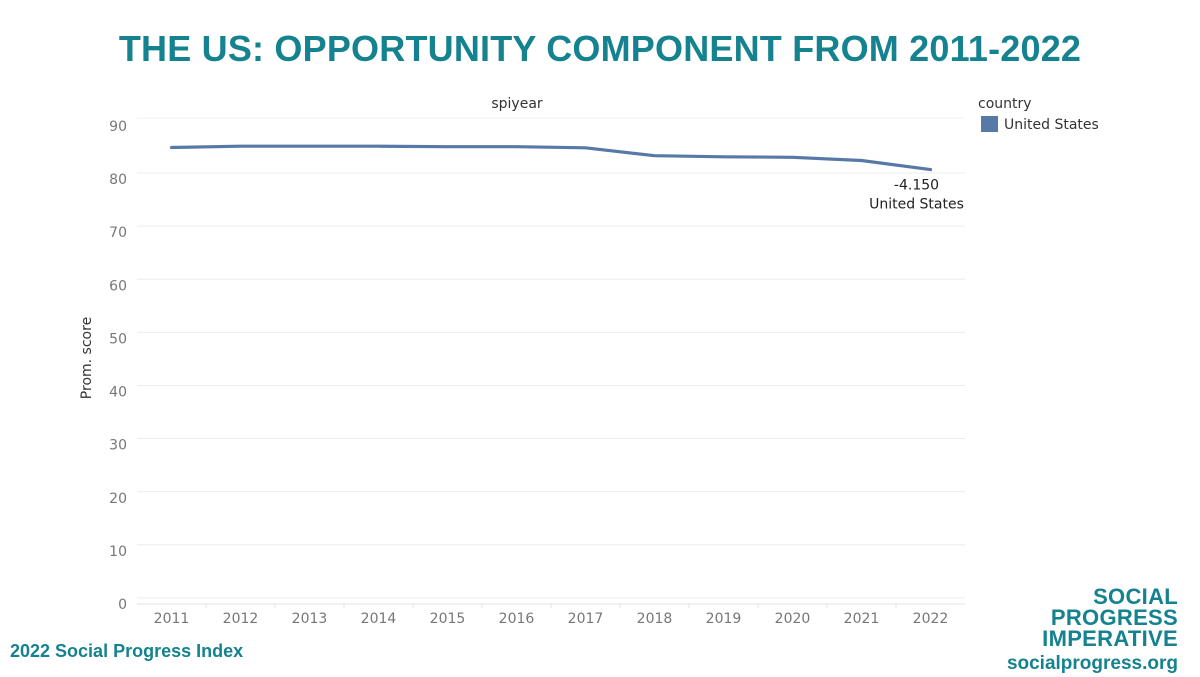 The width and height of the screenshot is (1200, 677). What do you see at coordinates (586, 619) in the screenshot?
I see `x-tick-label-2017: 2017` at bounding box center [586, 619].